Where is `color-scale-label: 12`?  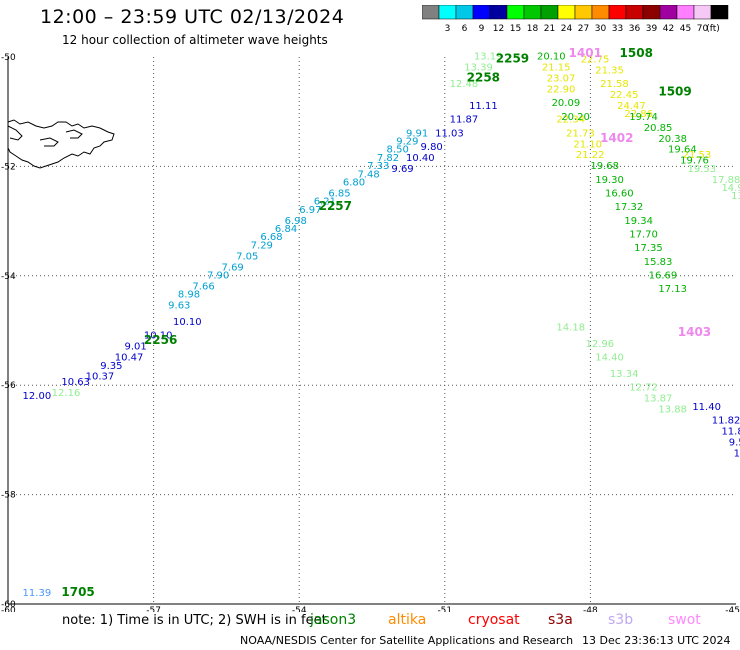 color-scale-label: 12 is located at coordinates (498, 29).